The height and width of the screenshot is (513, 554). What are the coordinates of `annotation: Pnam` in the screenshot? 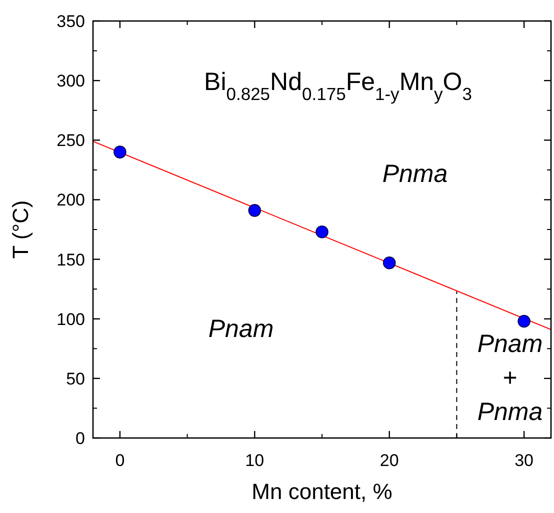 It's located at (241, 329).